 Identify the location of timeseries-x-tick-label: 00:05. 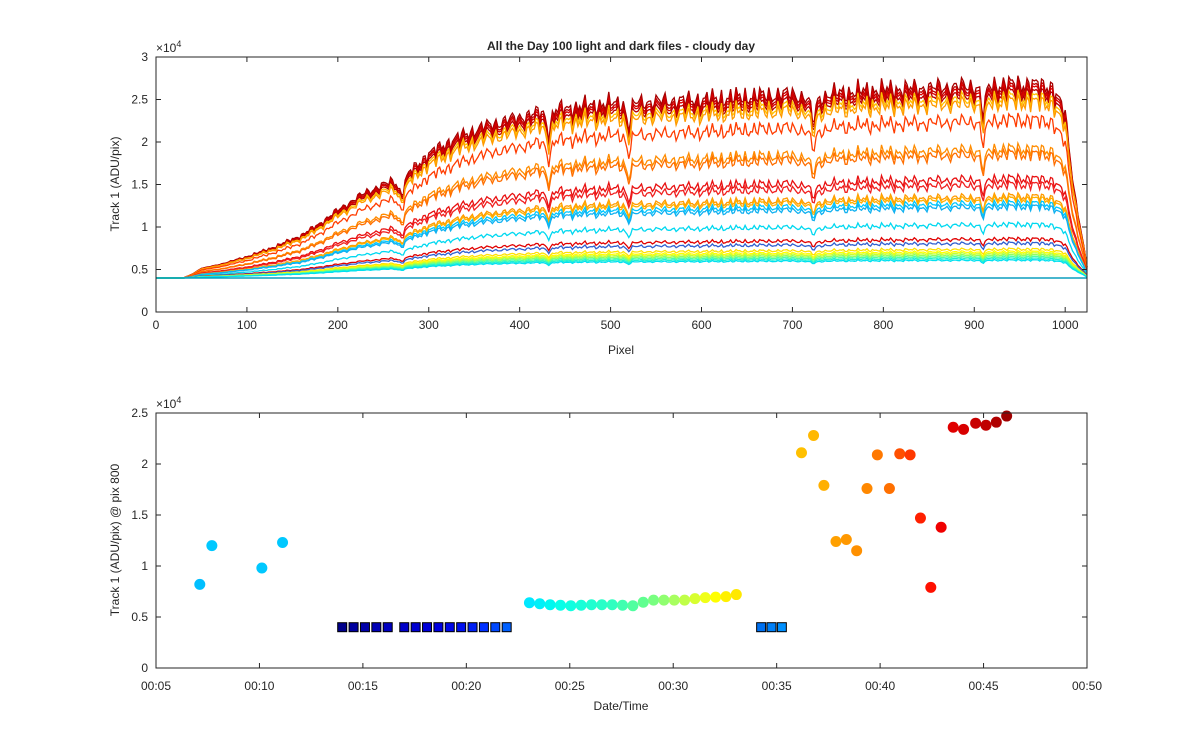
(156, 686).